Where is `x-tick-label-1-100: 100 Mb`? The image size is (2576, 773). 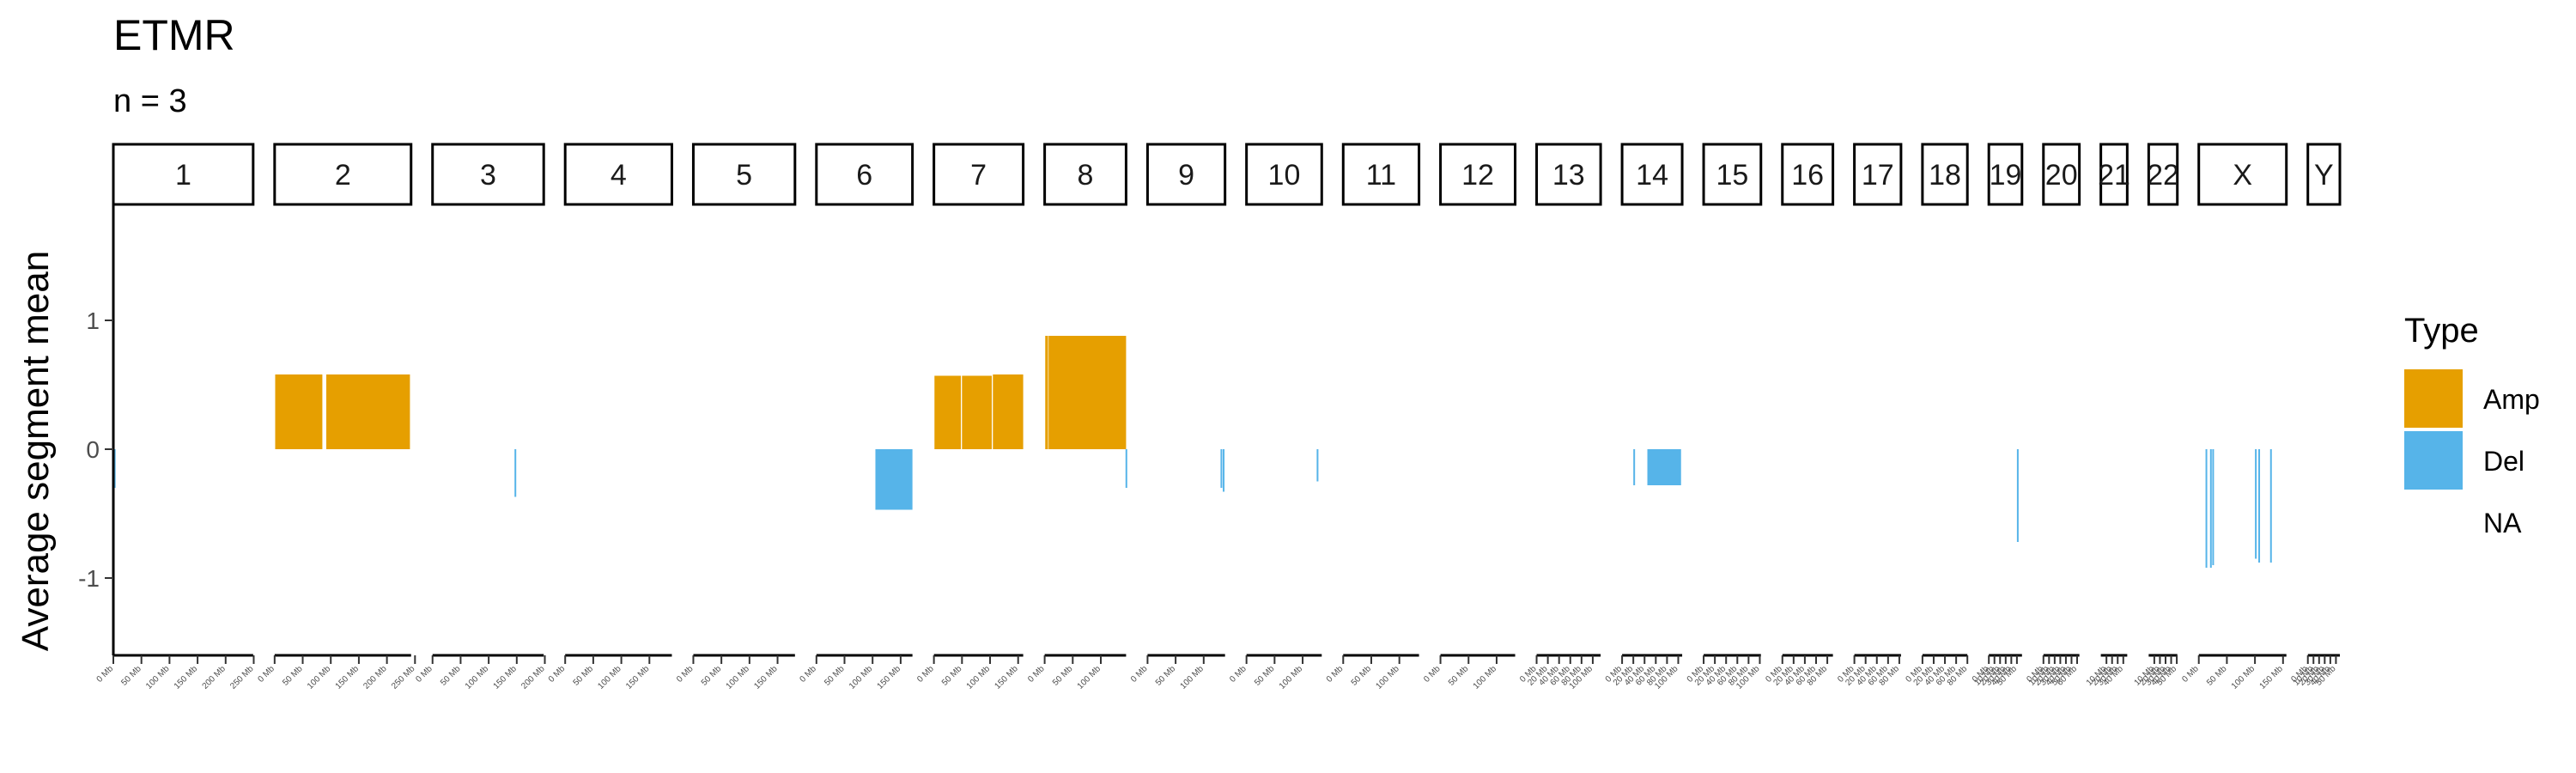 x-tick-label-1-100: 100 Mb is located at coordinates (158, 677).